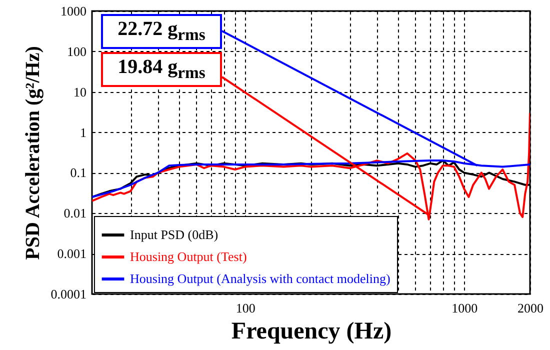  I want to click on y-tick-label: 0.0001, so click(68, 294).